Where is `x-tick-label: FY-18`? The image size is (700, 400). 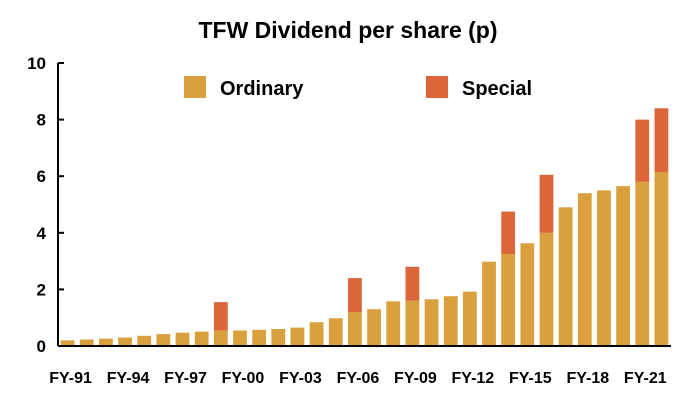 x-tick-label: FY-18 is located at coordinates (587, 378).